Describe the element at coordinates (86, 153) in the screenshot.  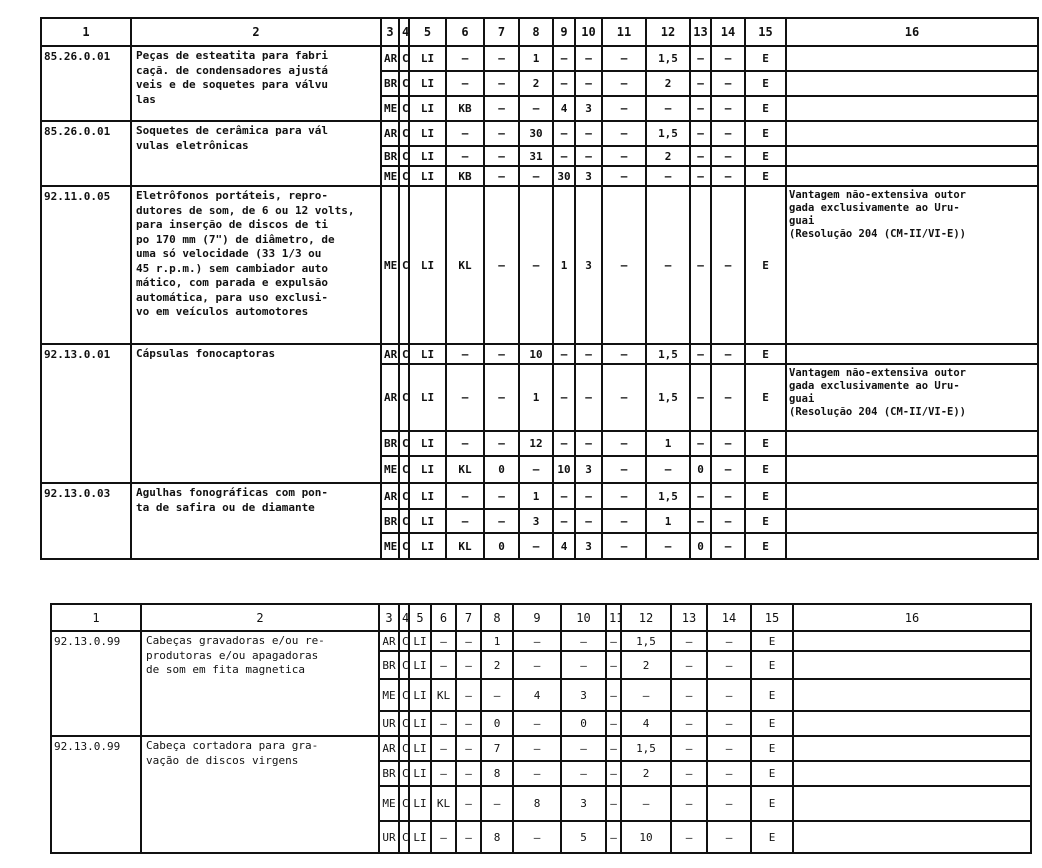
I see `tariff-code: 85.26.0.01` at that location.